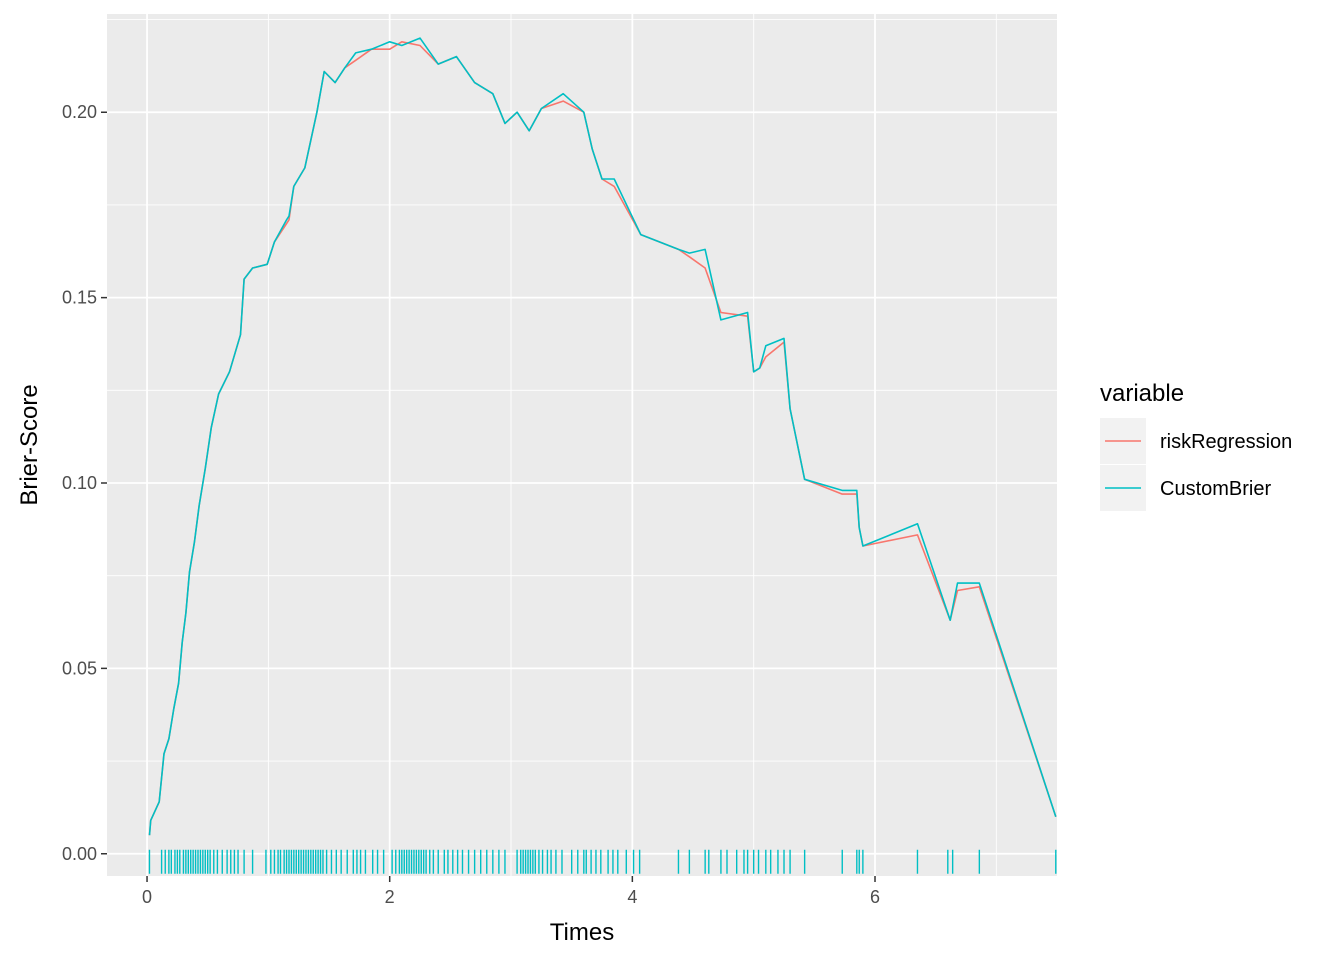  What do you see at coordinates (79, 668) in the screenshot?
I see `y-tick-label: 0.05` at bounding box center [79, 668].